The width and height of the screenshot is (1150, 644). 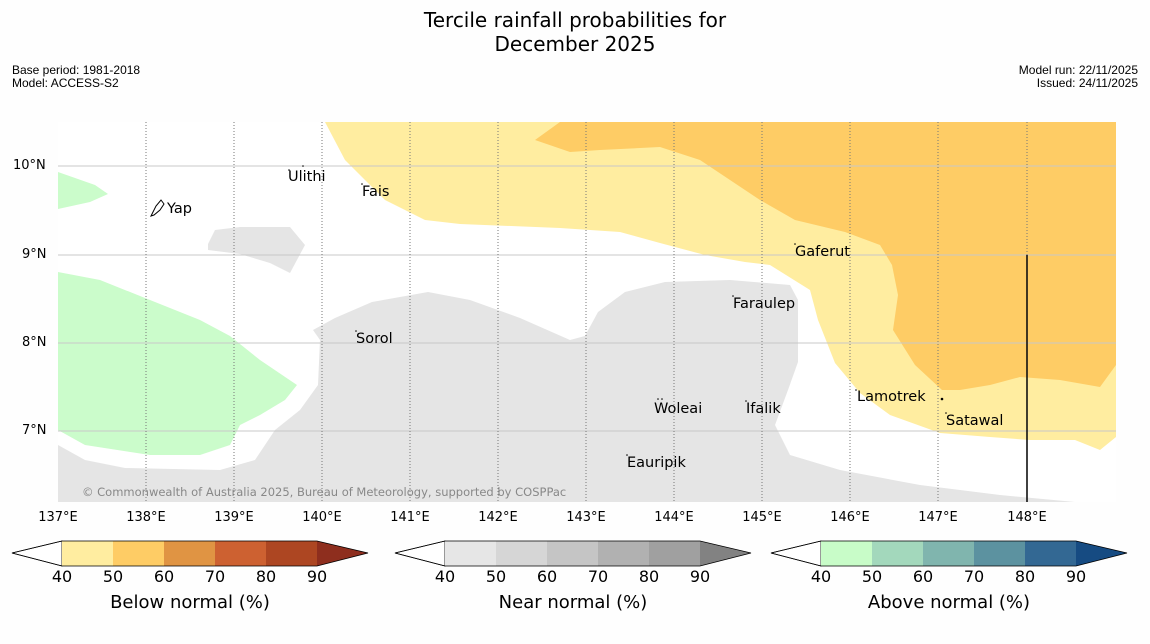 What do you see at coordinates (322, 517) in the screenshot?
I see `lon-tick-140e: 140°E` at bounding box center [322, 517].